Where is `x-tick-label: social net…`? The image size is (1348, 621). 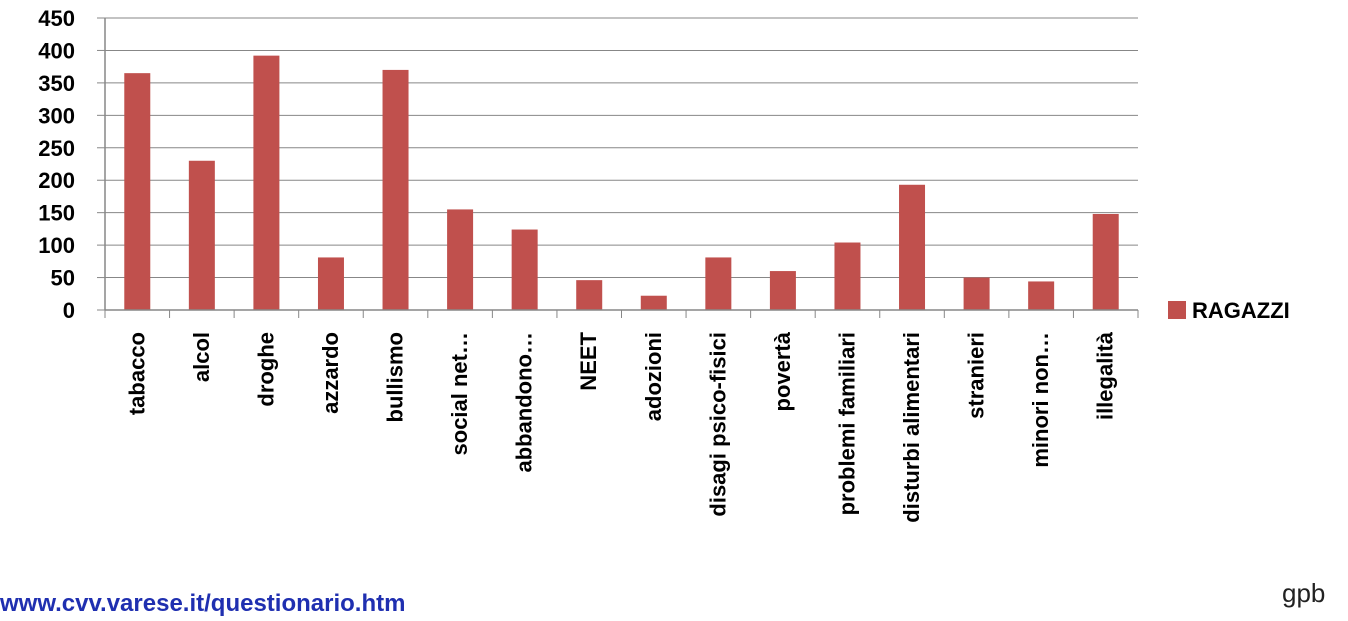
x-tick-label: social net… is located at coordinates (459, 393).